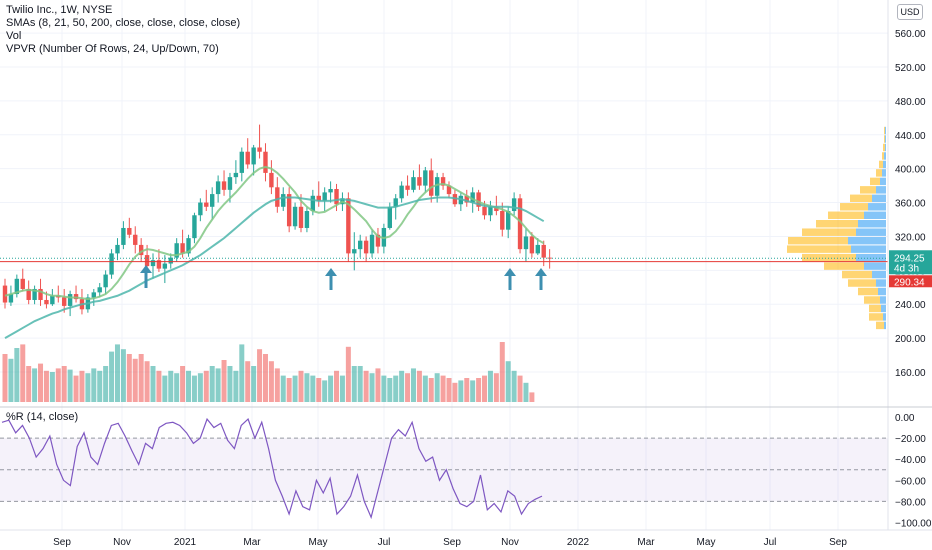  What do you see at coordinates (910, 12) in the screenshot?
I see `currency-button: USD` at bounding box center [910, 12].